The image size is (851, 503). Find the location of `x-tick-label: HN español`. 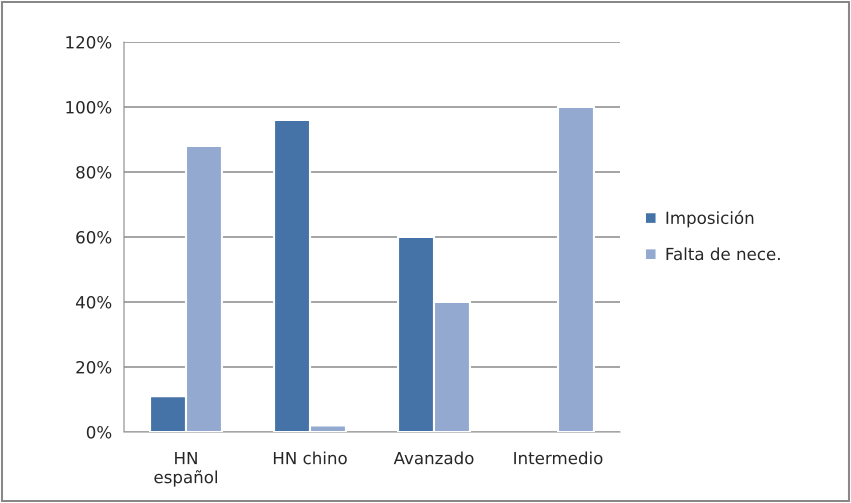

x-tick-label: HN español is located at coordinates (185, 469).